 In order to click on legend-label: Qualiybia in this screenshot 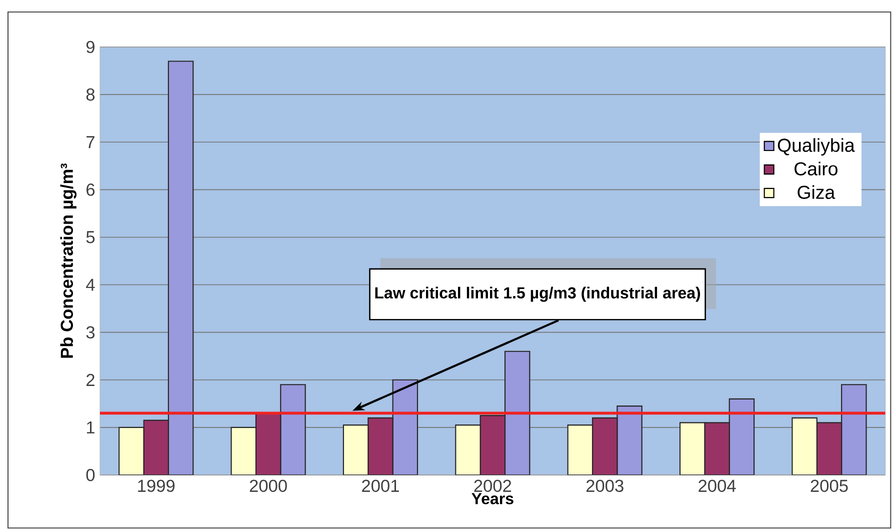, I will do `click(816, 147)`.